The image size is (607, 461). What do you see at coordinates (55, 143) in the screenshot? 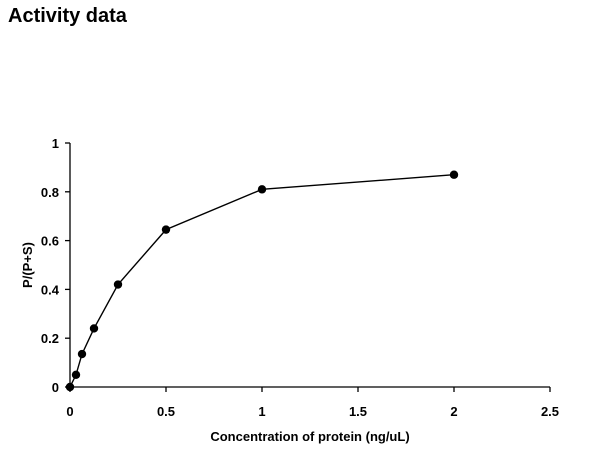
I see `y-tick-label: 1` at bounding box center [55, 143].